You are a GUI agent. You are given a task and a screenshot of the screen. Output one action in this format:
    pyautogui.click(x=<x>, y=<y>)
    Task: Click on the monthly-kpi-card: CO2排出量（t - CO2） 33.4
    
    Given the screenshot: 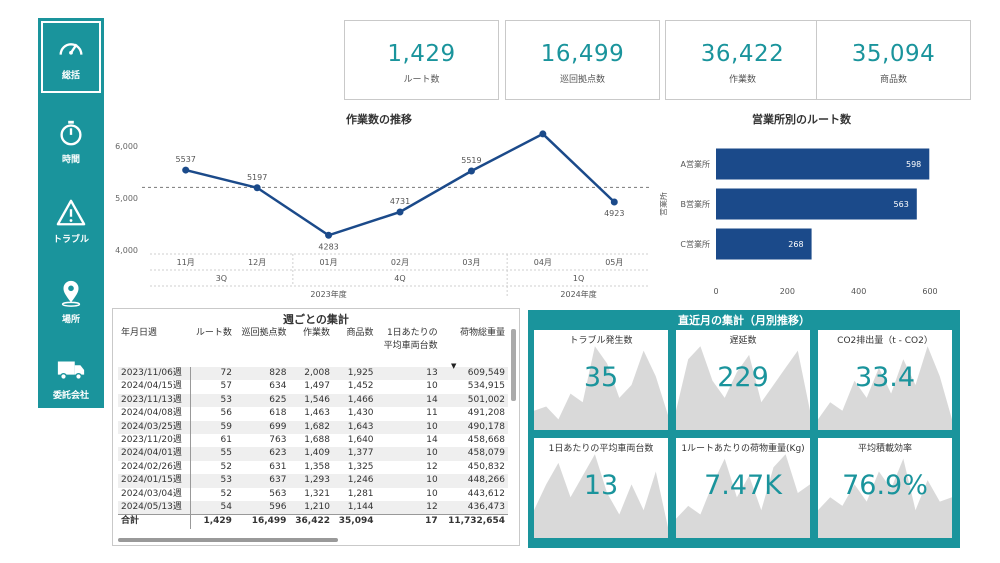 What is the action you would take?
    pyautogui.click(x=885, y=380)
    